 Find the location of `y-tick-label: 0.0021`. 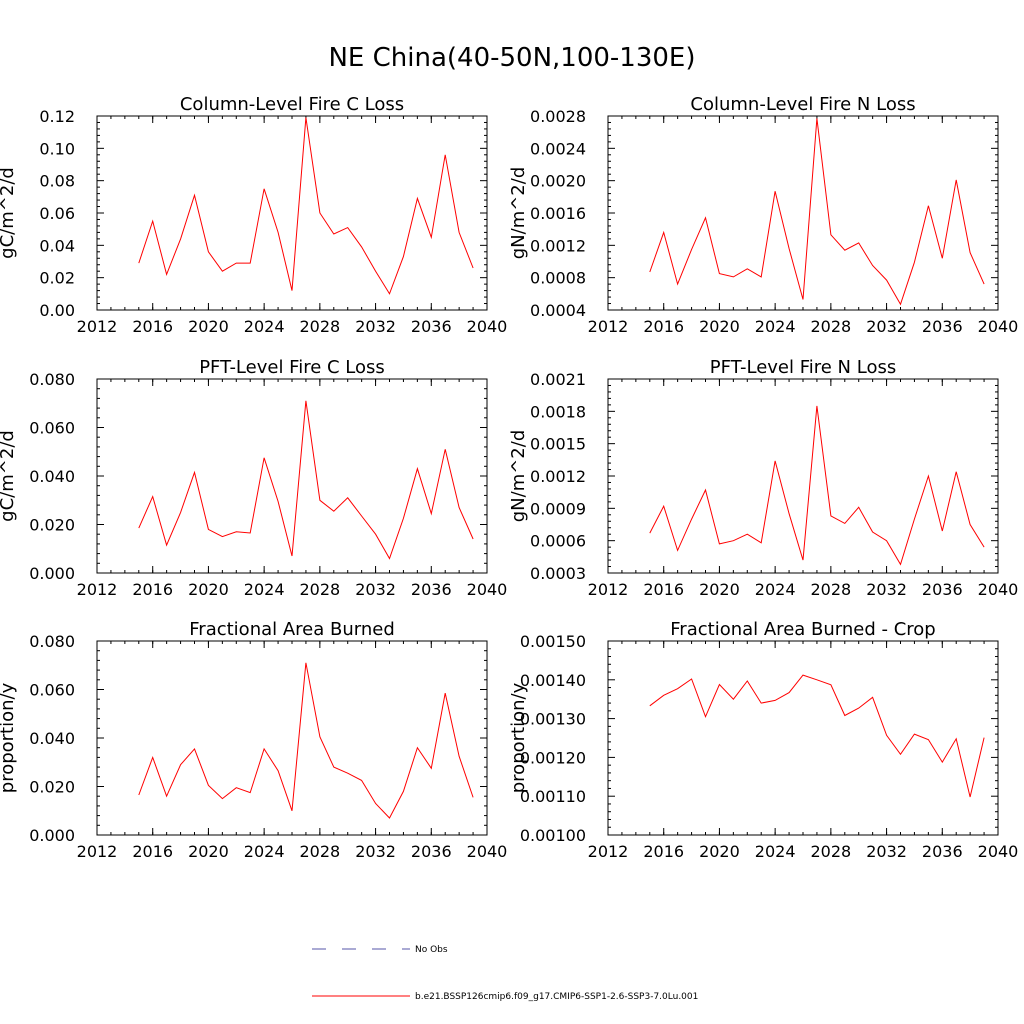

y-tick-label: 0.0021 is located at coordinates (558, 379).